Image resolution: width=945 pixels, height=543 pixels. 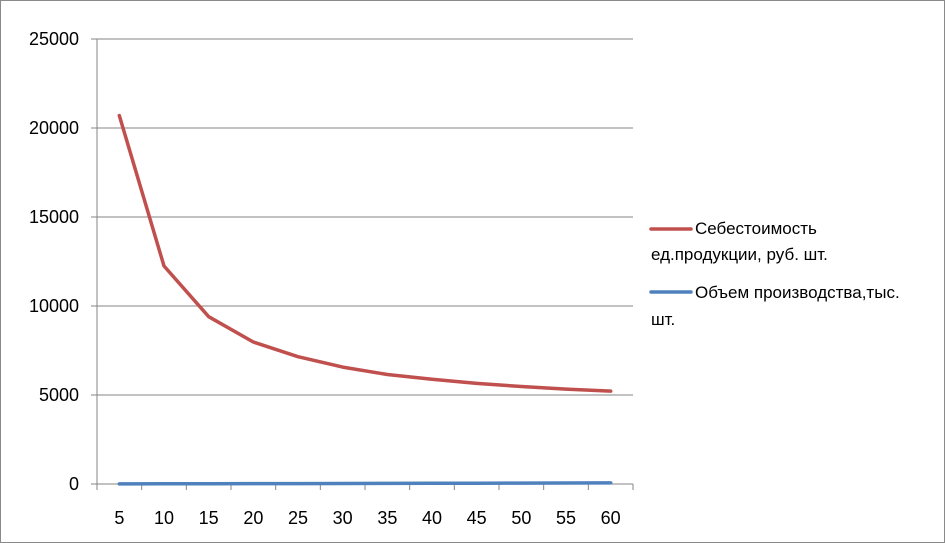 What do you see at coordinates (566, 518) in the screenshot?
I see `x-tick-label: 55` at bounding box center [566, 518].